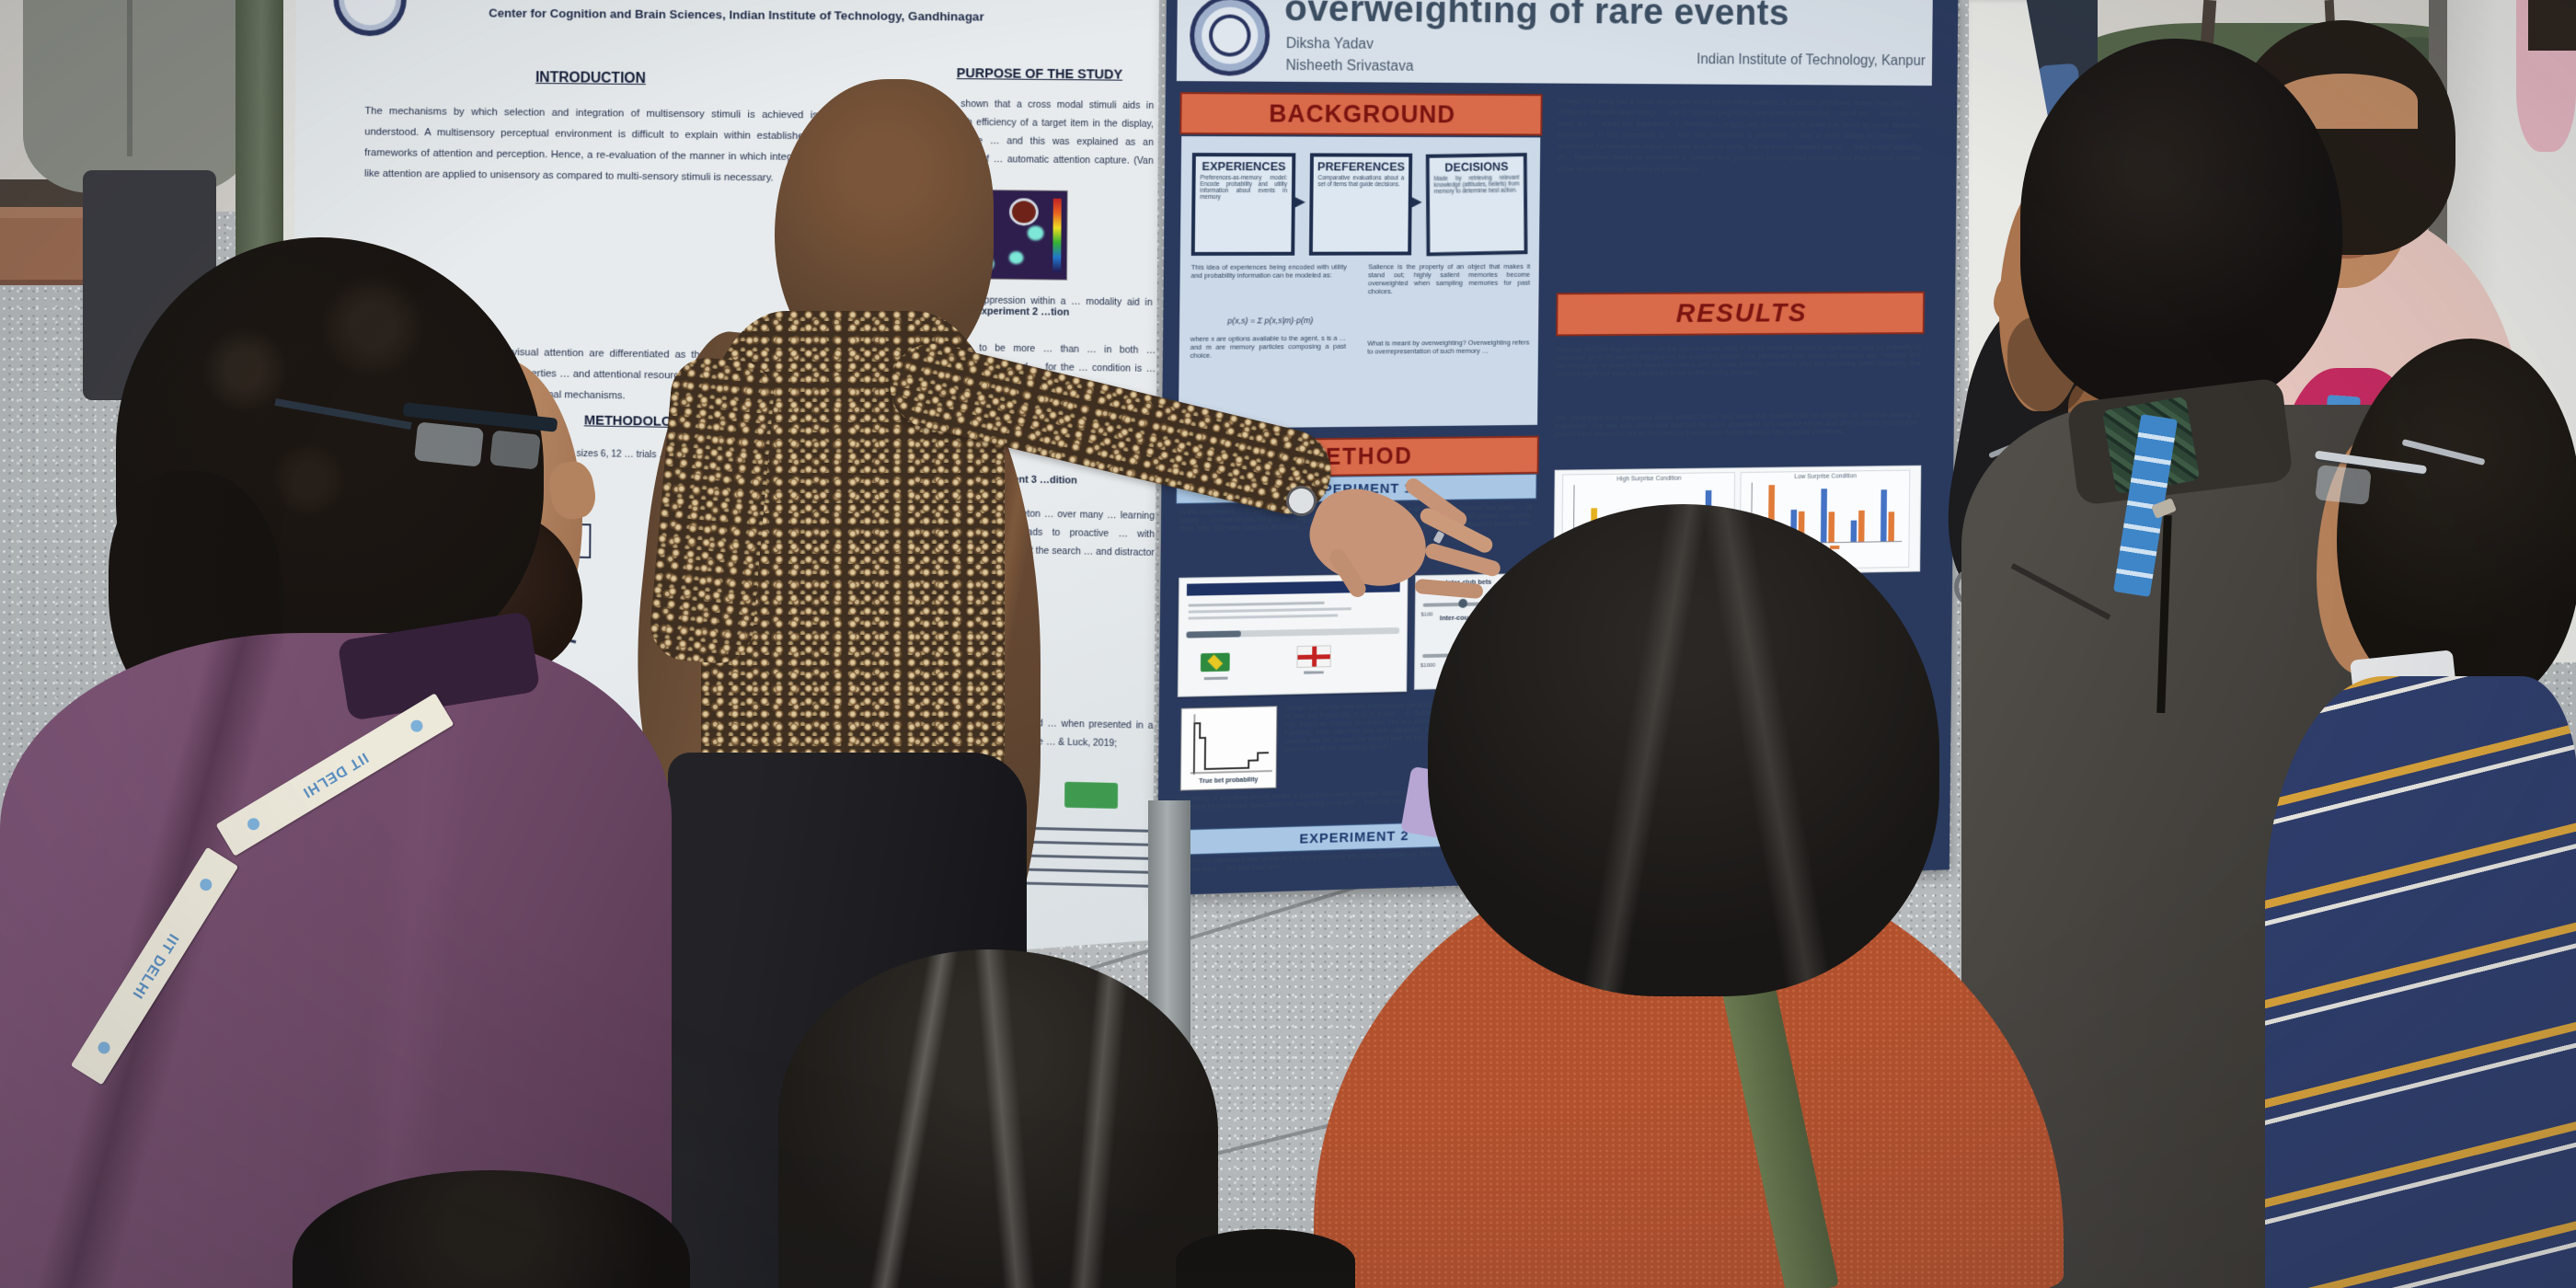  What do you see at coordinates (2343, 485) in the screenshot?
I see `glasses-lens` at bounding box center [2343, 485].